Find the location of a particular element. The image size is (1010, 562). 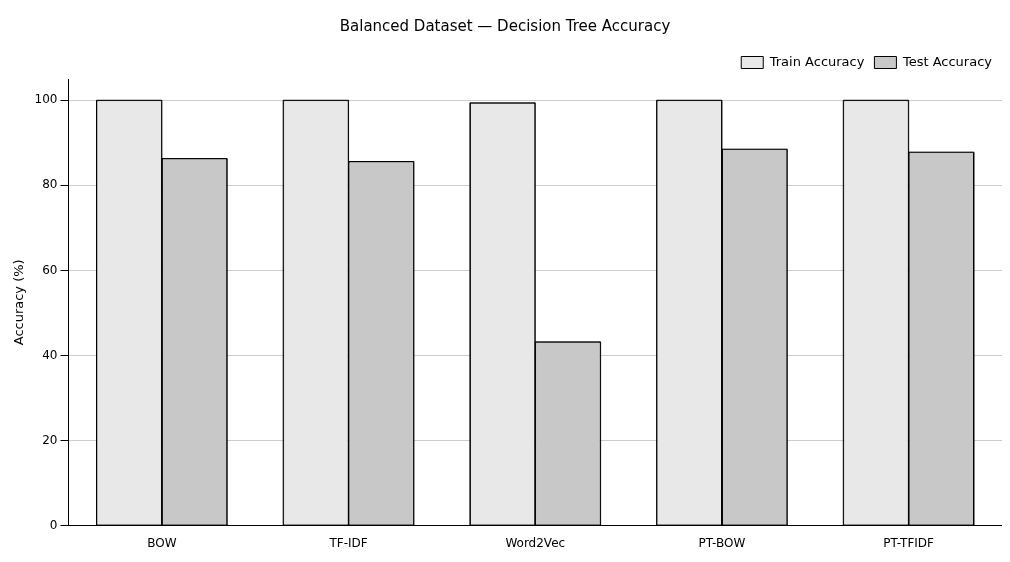

y-axis-title: Accuracy (%) is located at coordinates (19, 302).